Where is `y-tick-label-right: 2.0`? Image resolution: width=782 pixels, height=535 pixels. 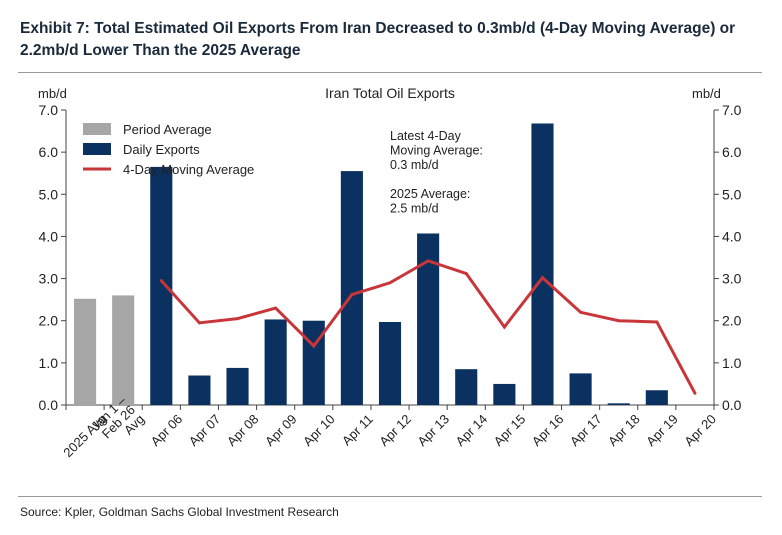 y-tick-label-right: 2.0 is located at coordinates (732, 321).